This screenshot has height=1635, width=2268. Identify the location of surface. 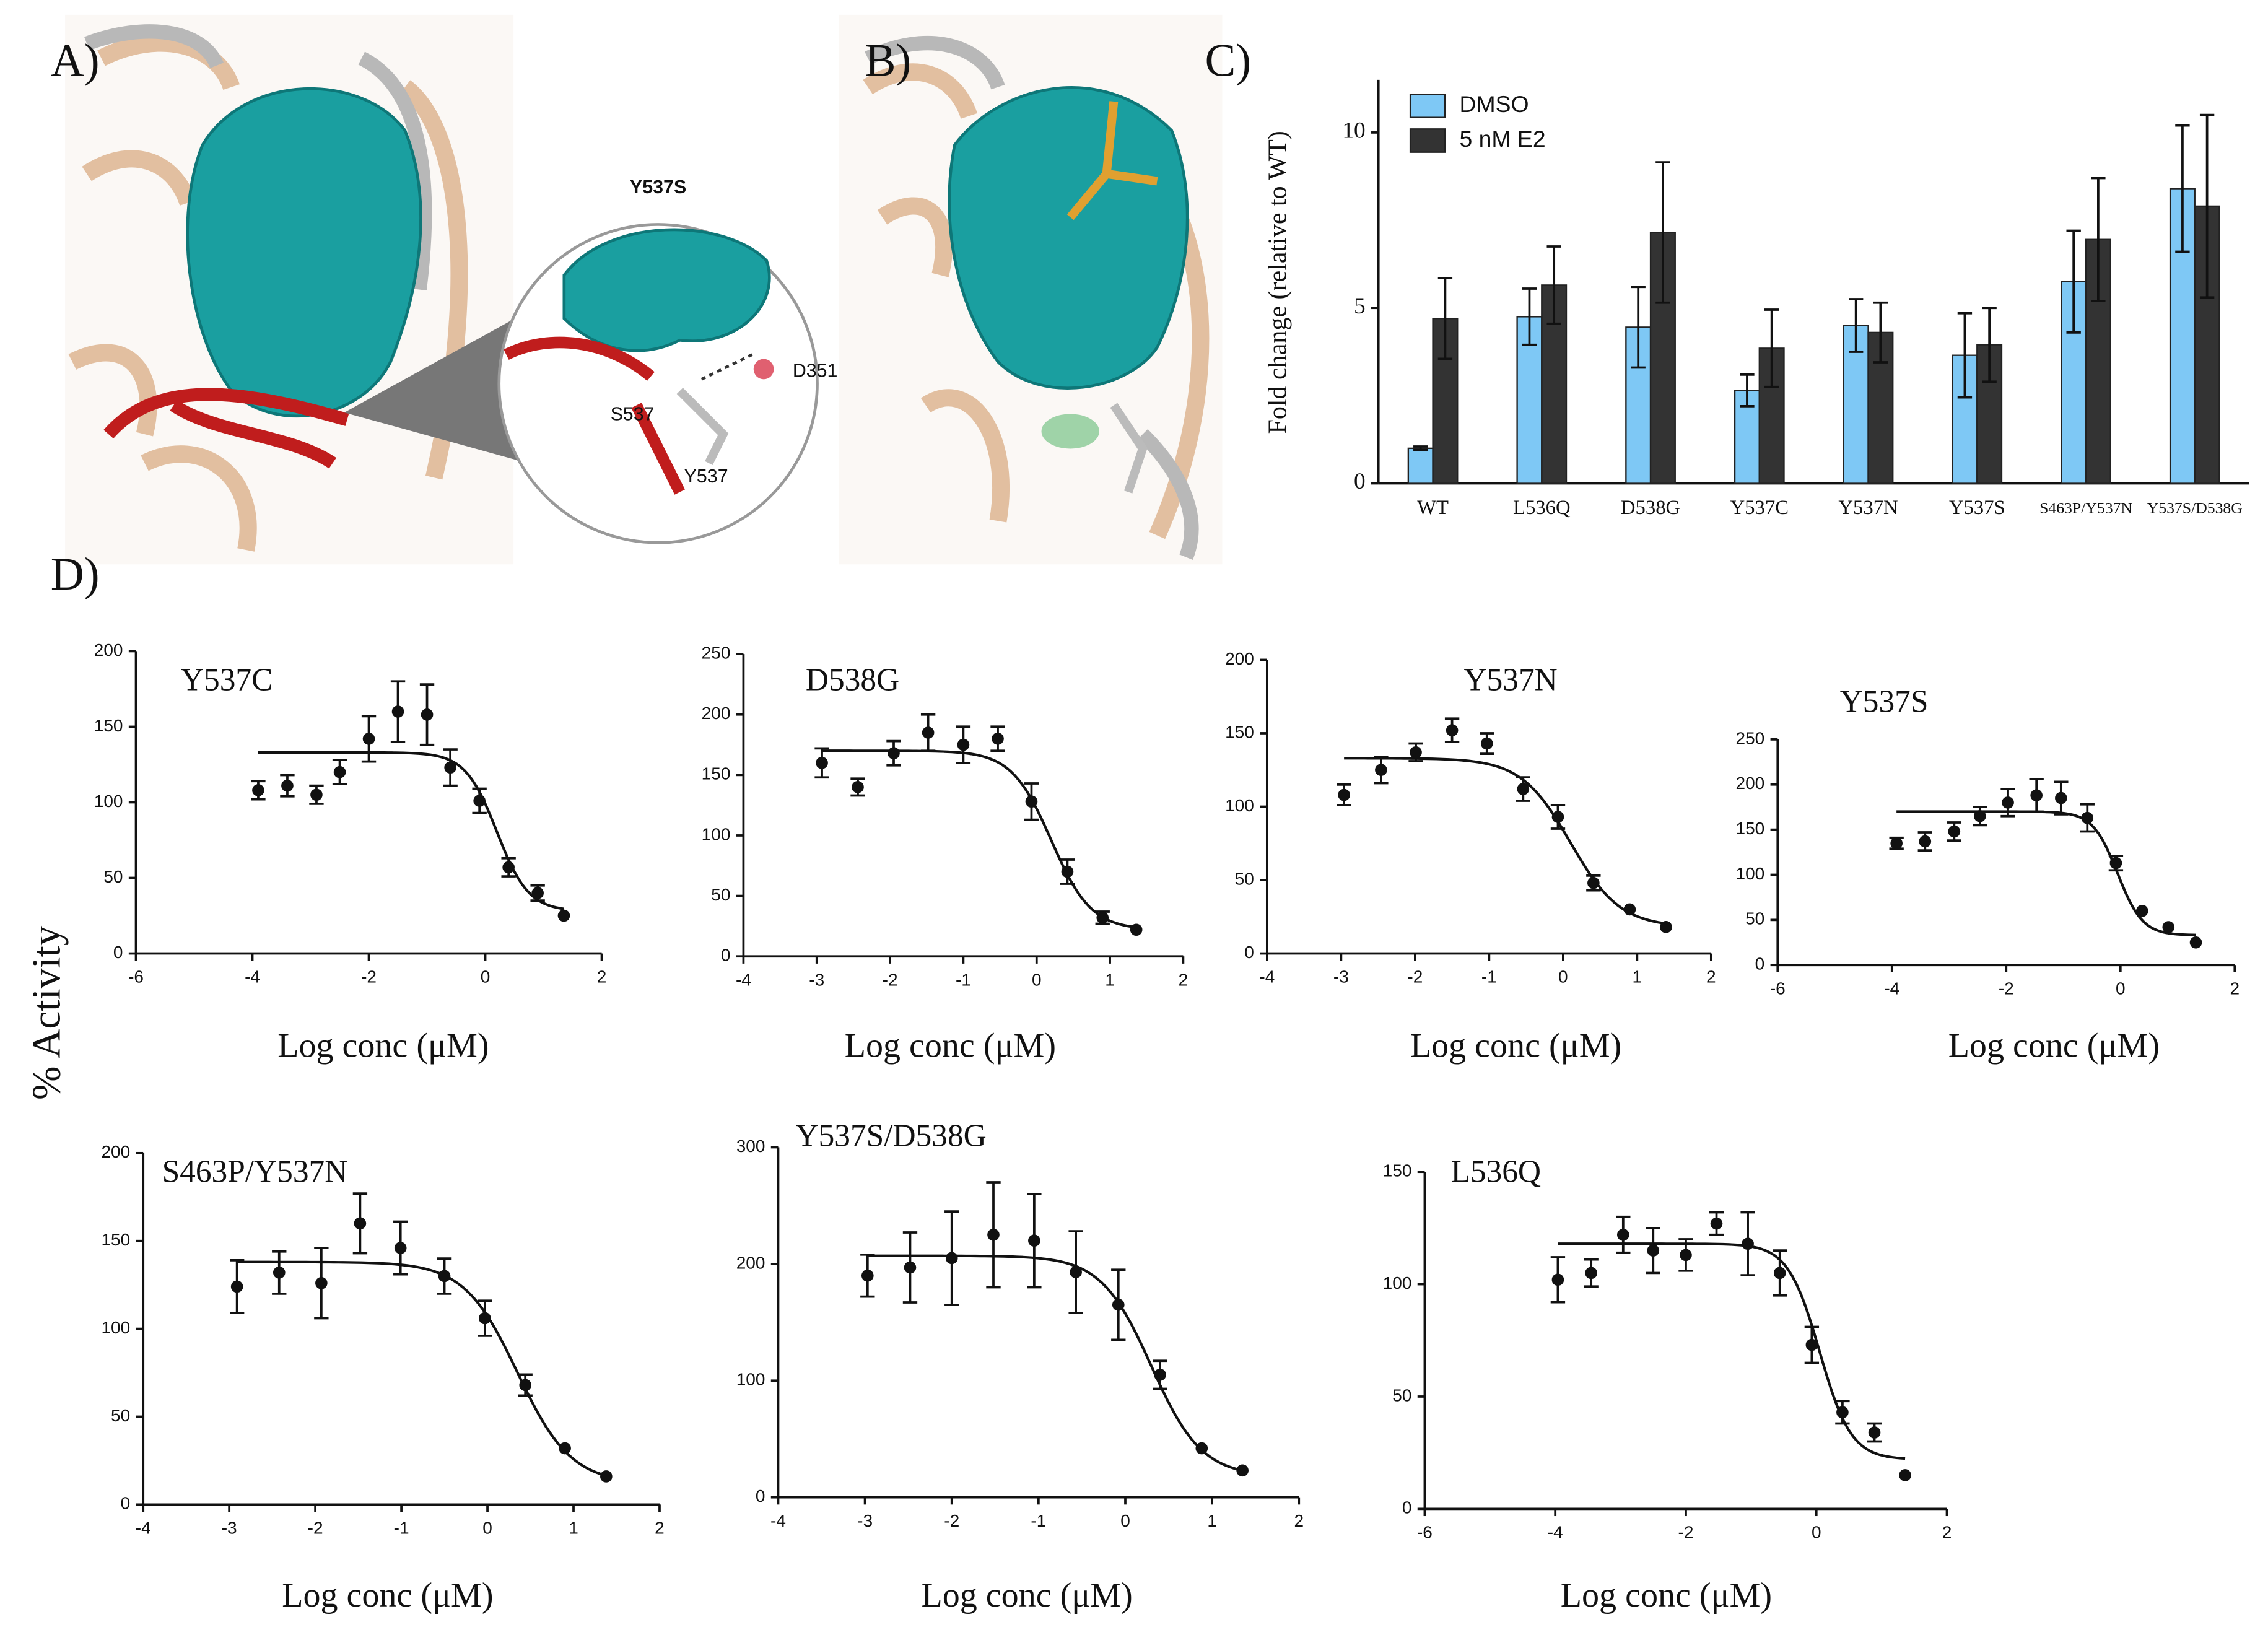
(1068, 238).